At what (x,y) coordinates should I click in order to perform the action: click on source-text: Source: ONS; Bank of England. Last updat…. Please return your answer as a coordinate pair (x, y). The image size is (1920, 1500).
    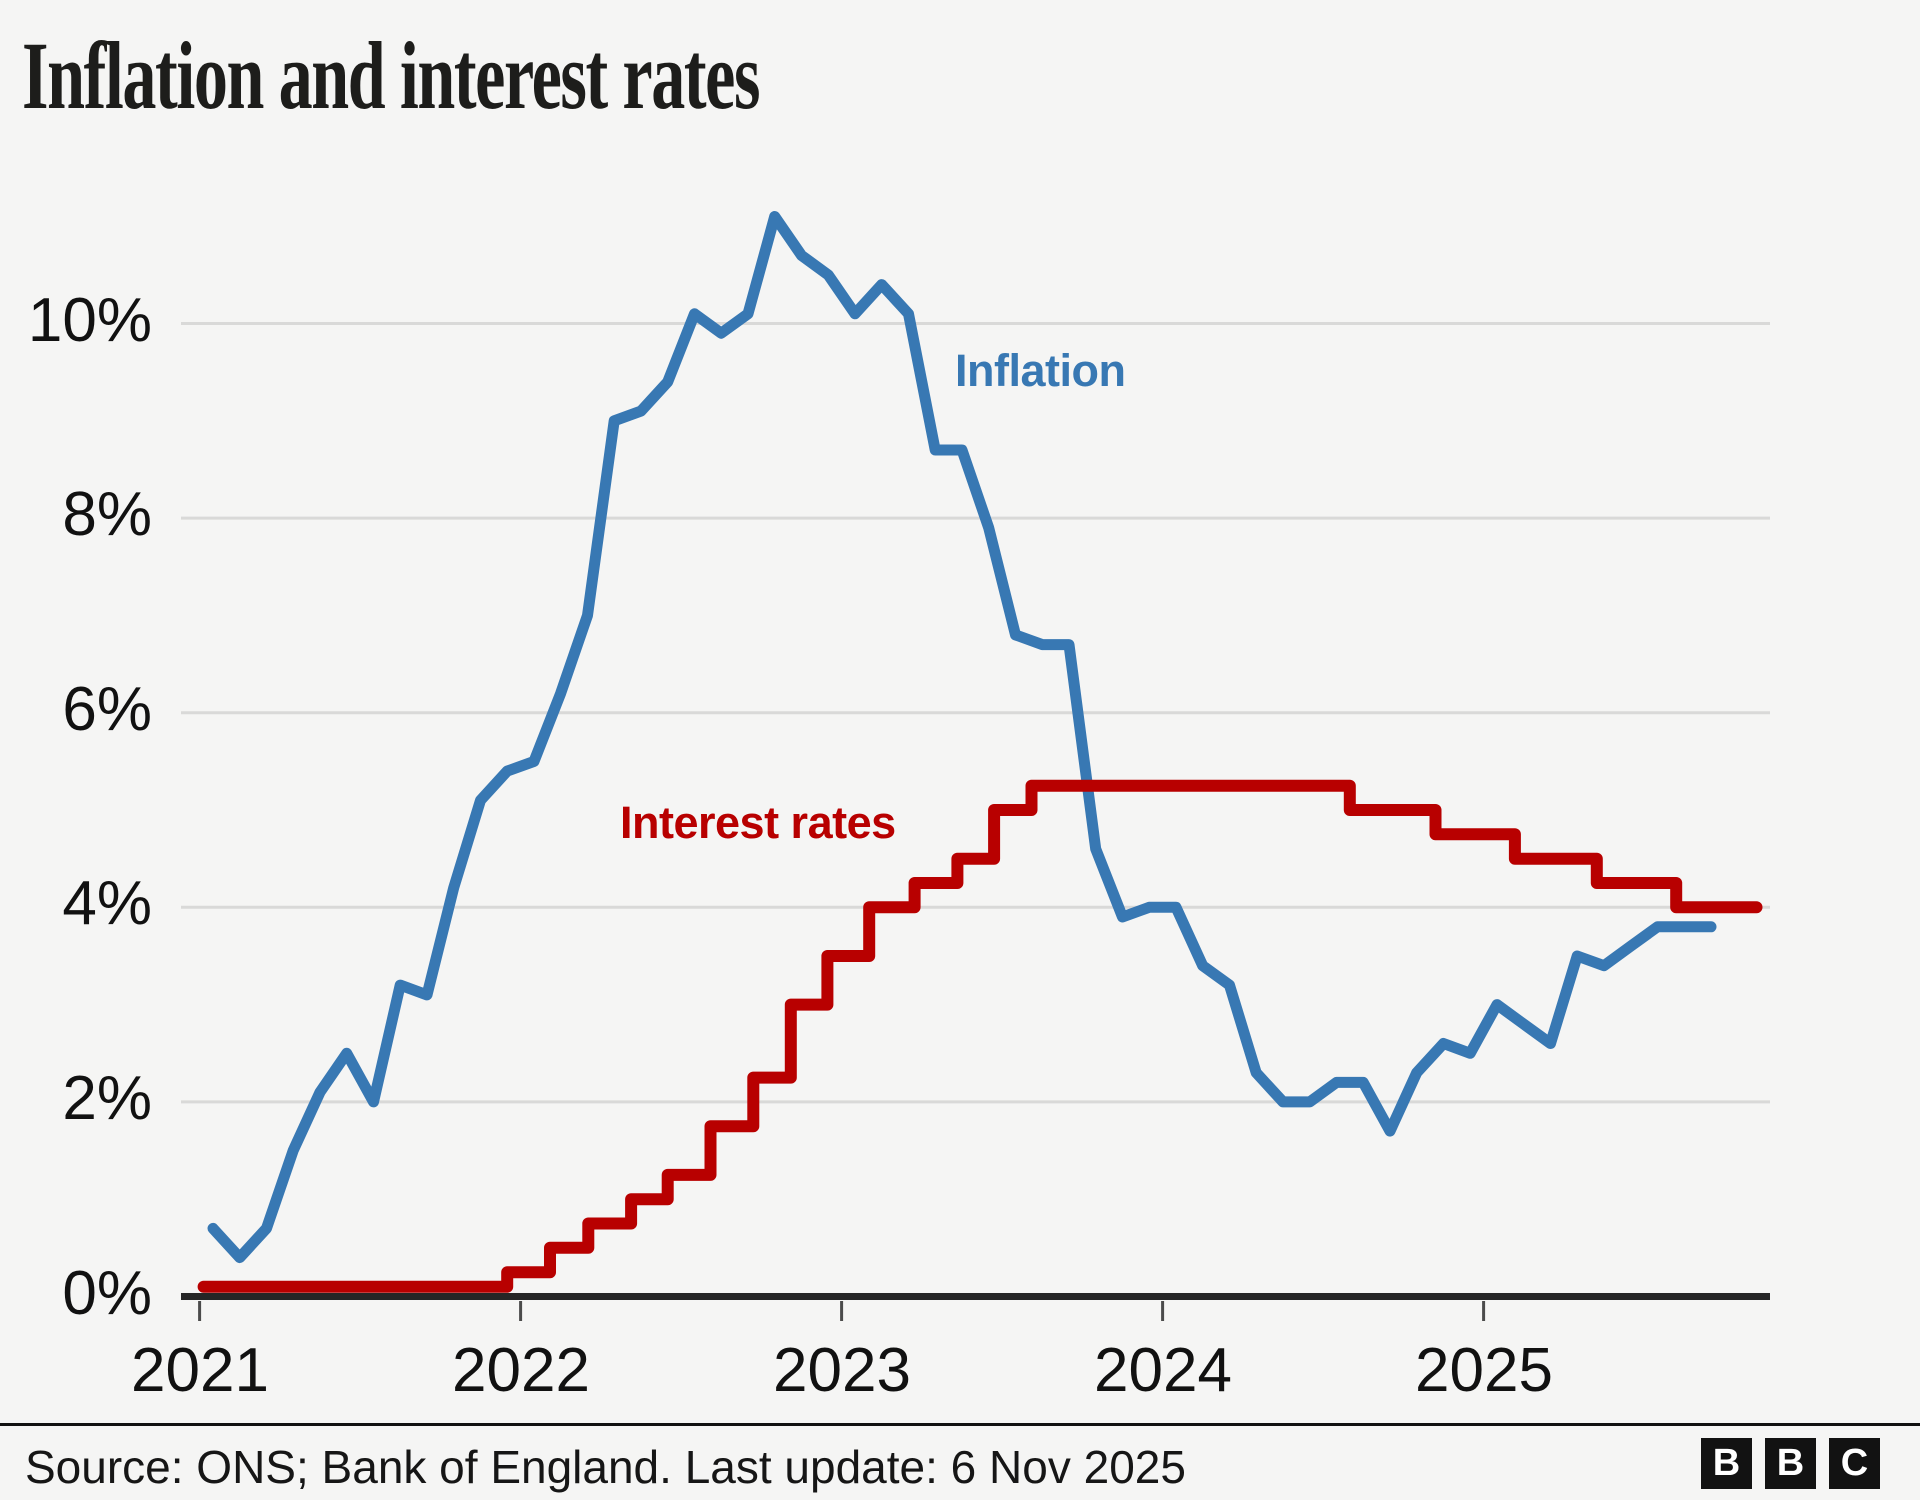
    Looking at the image, I should click on (605, 1467).